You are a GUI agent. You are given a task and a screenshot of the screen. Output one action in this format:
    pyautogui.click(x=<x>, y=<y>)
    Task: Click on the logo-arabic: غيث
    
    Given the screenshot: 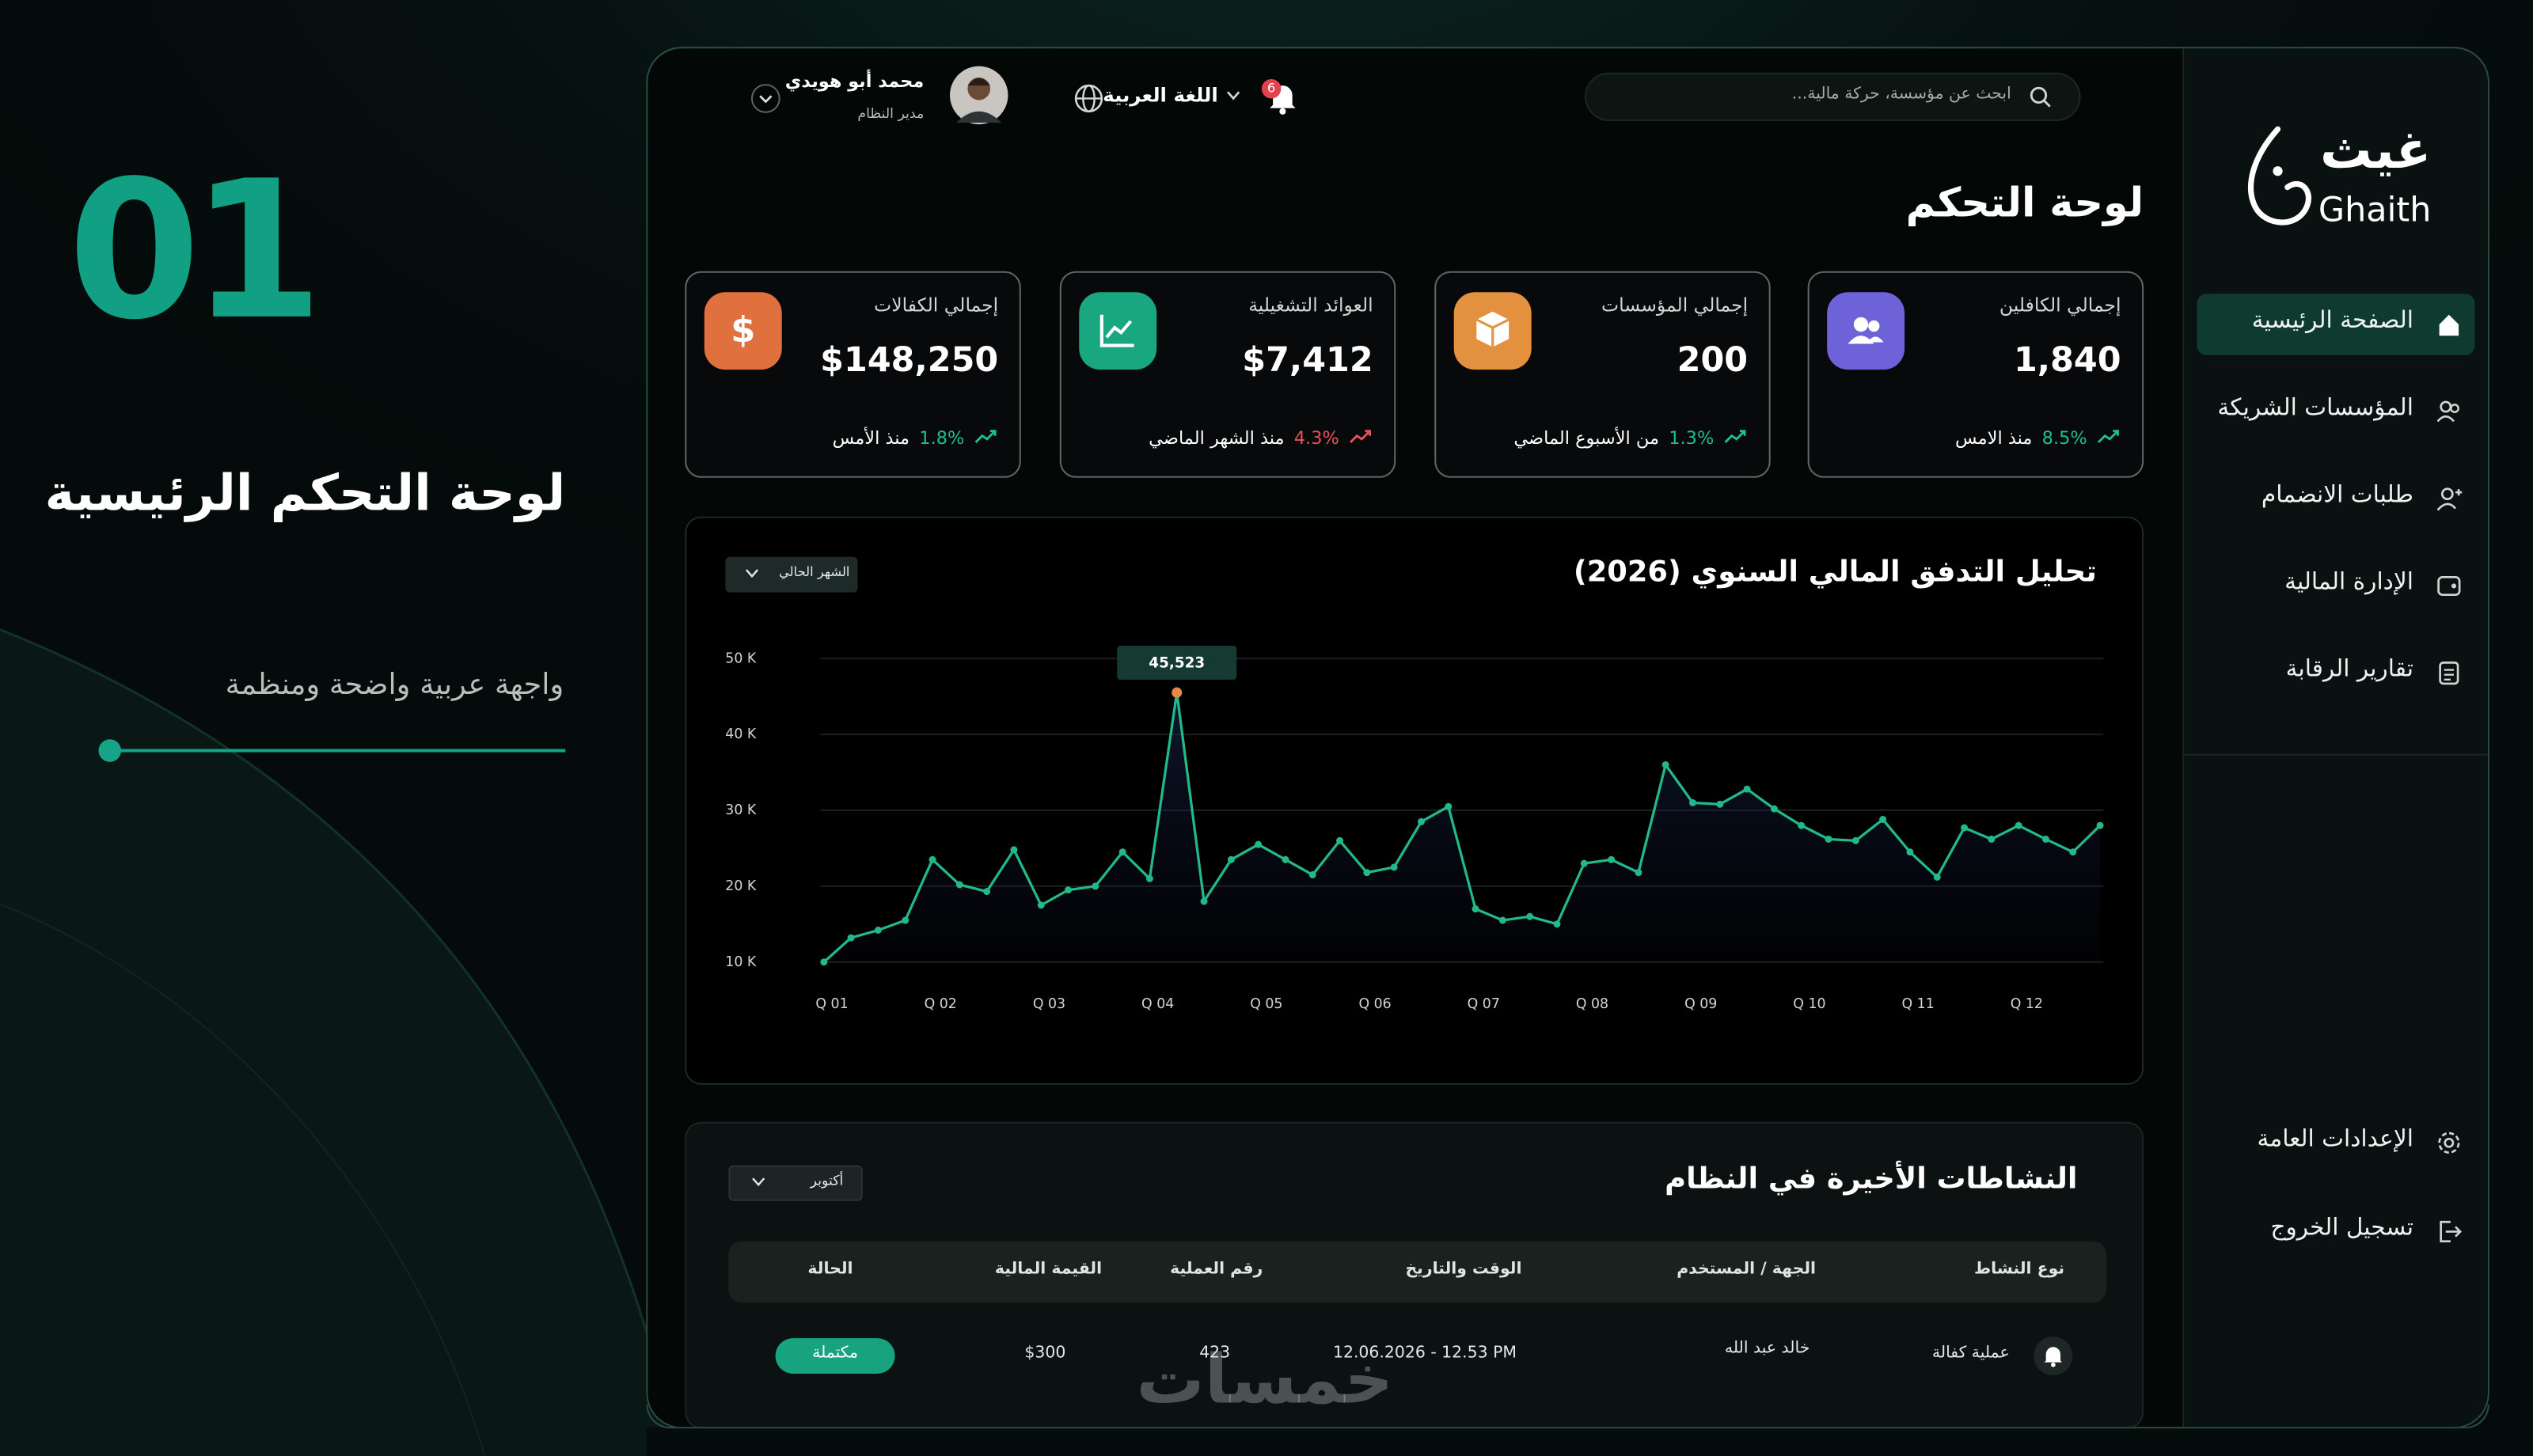 What is the action you would take?
    pyautogui.click(x=2376, y=150)
    